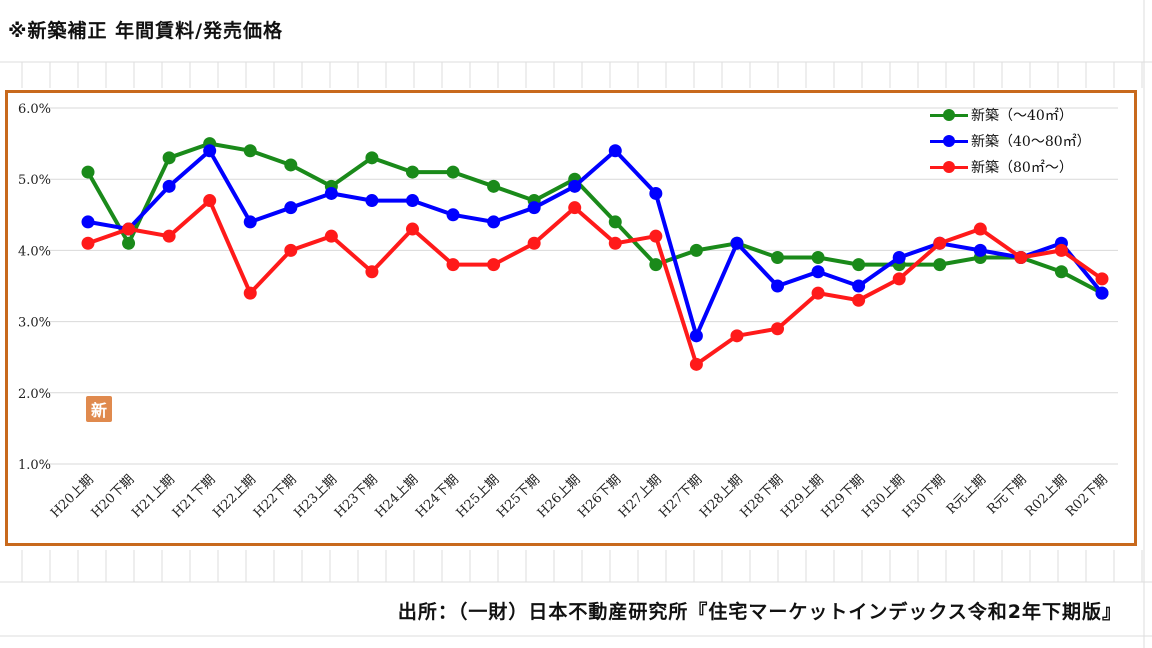  I want to click on x-tick-label: H20上期, so click(72, 496).